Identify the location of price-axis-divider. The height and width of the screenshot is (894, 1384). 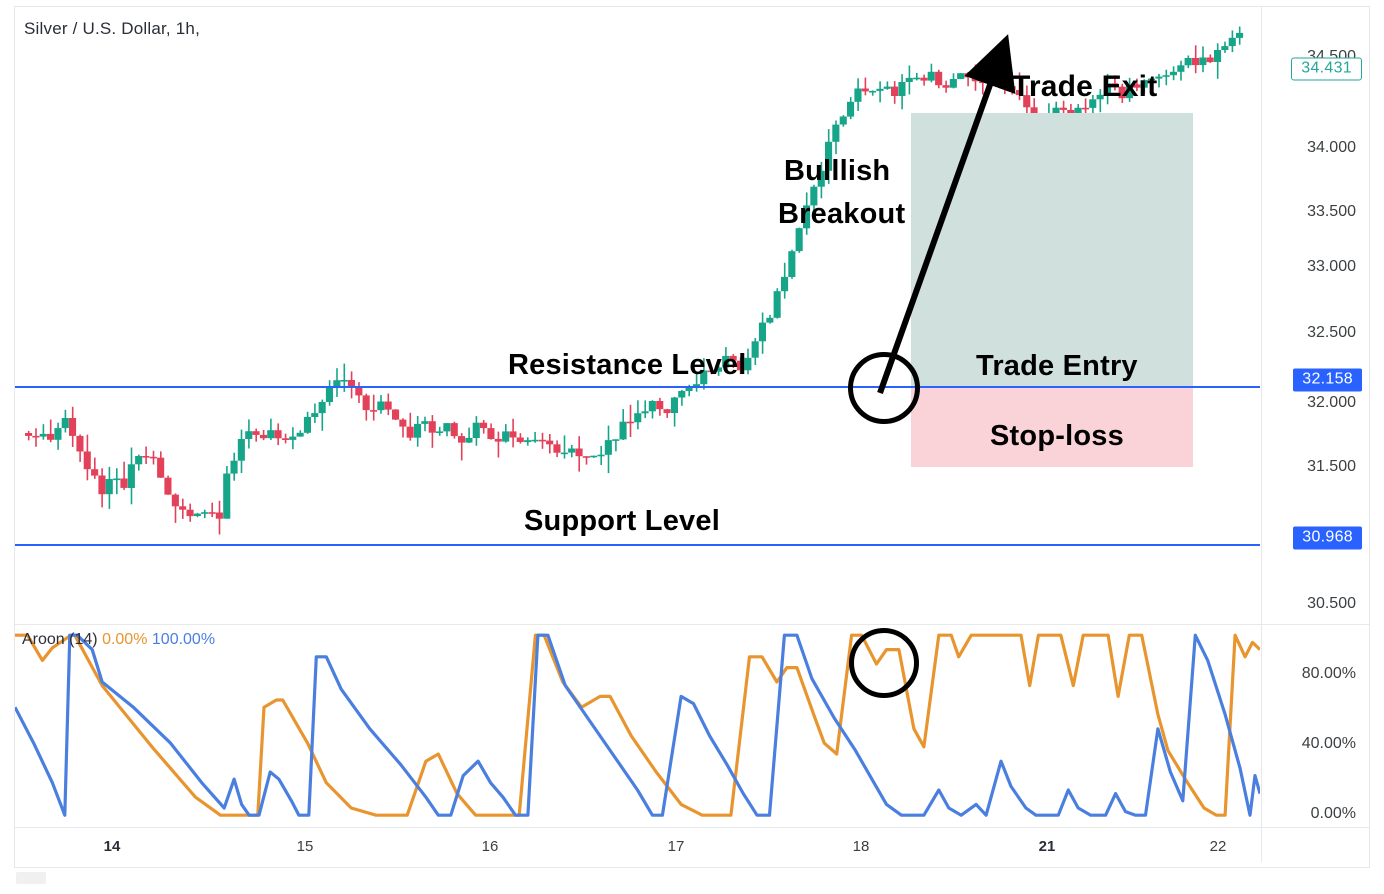
(1261, 434).